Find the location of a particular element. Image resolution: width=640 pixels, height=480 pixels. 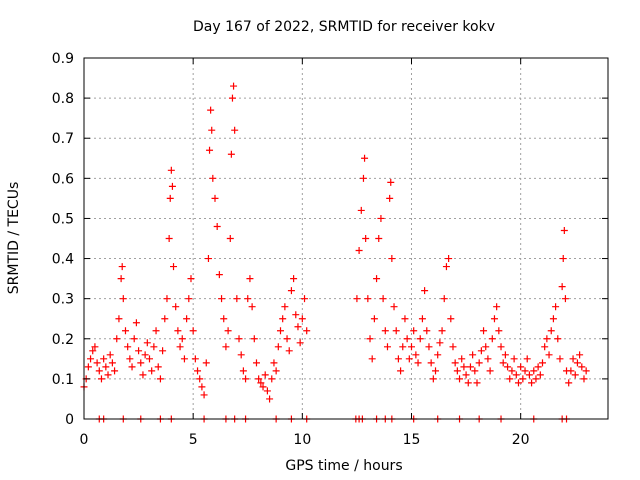

y-tick-labels: 0 0.1 0.2 0.3 0.4 0.5 0.6 0.7 0.8 0.9 is located at coordinates (63, 239).